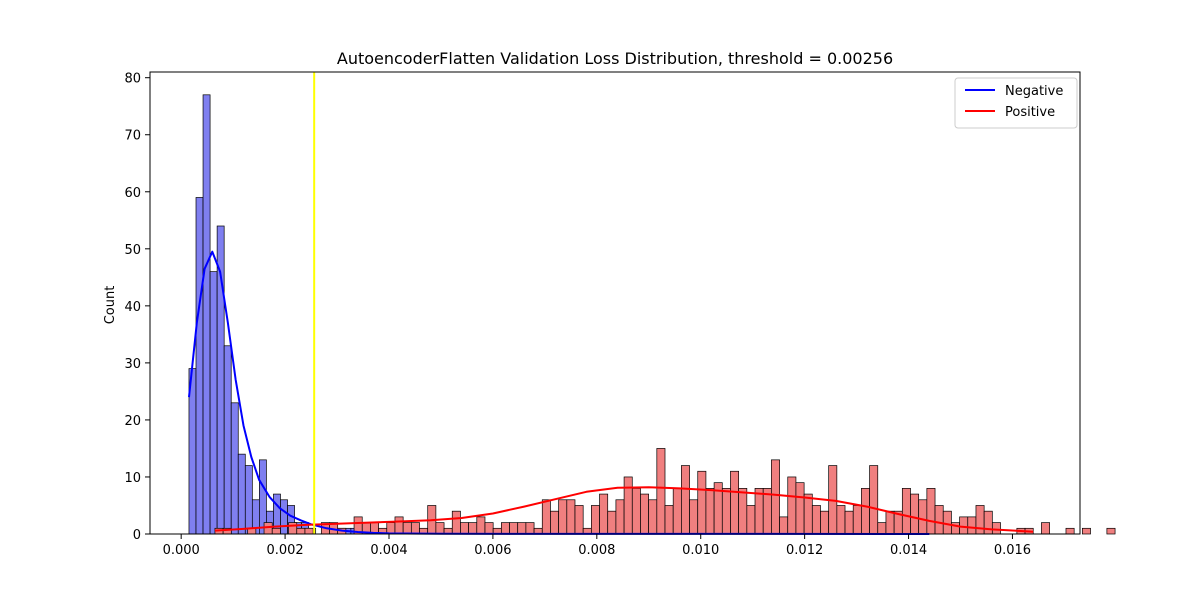 The width and height of the screenshot is (1200, 604). Describe the element at coordinates (132, 136) in the screenshot. I see `y-tick-label: 70` at that location.